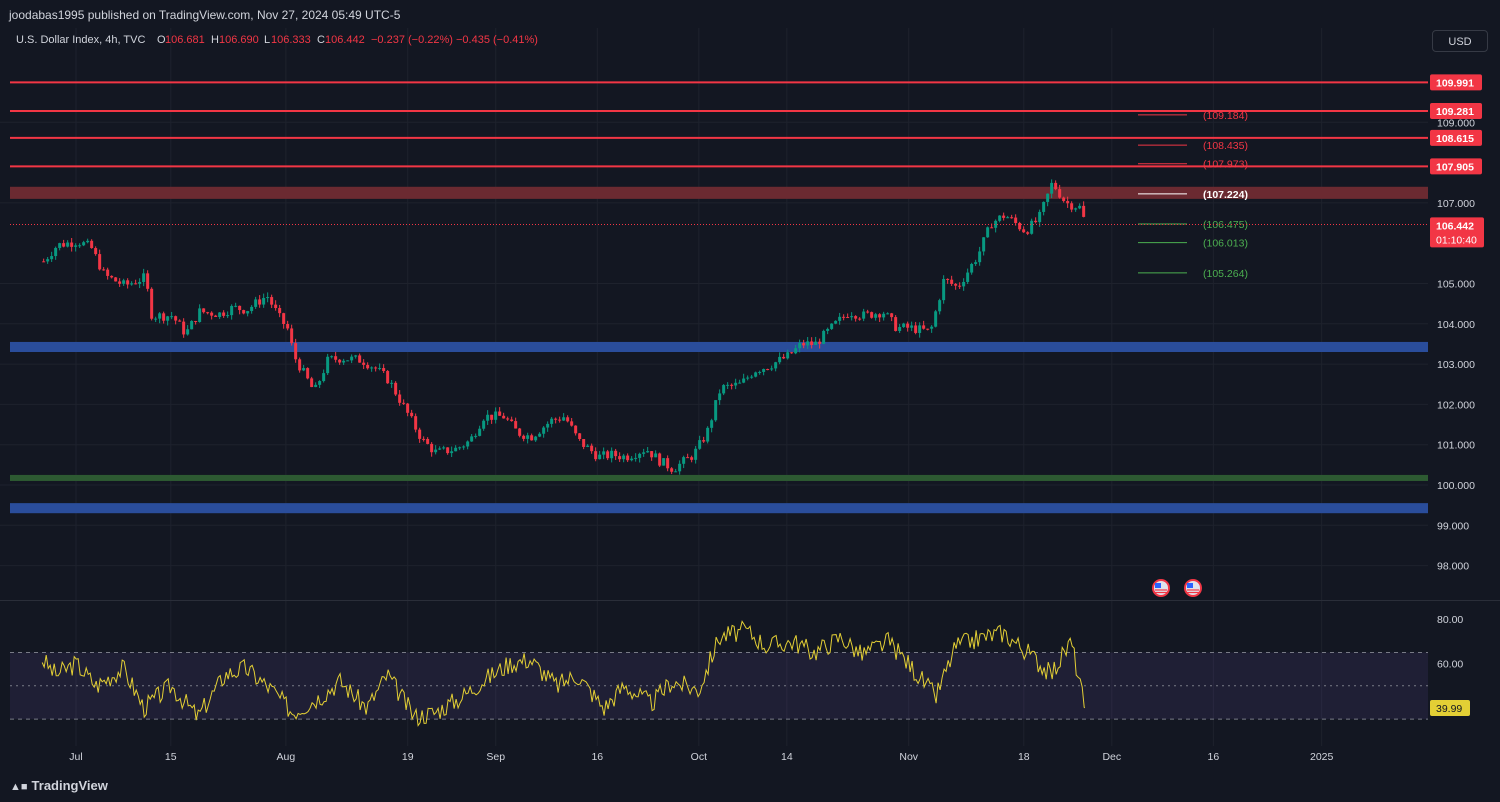 The height and width of the screenshot is (802, 1500). What do you see at coordinates (161, 40) in the screenshot?
I see `open-prefix: O` at bounding box center [161, 40].